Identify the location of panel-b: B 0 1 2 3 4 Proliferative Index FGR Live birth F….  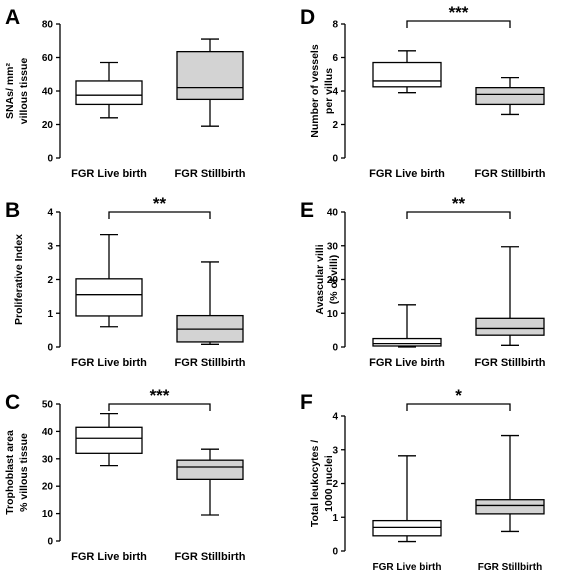
(125, 281).